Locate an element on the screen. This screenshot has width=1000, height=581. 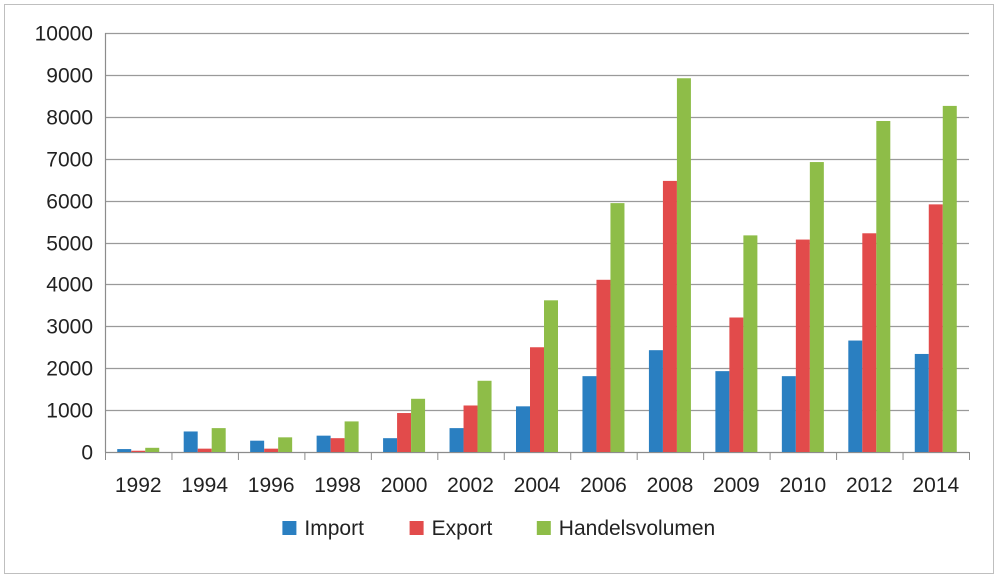
y-tick-label: 10000 is located at coordinates (64, 34).